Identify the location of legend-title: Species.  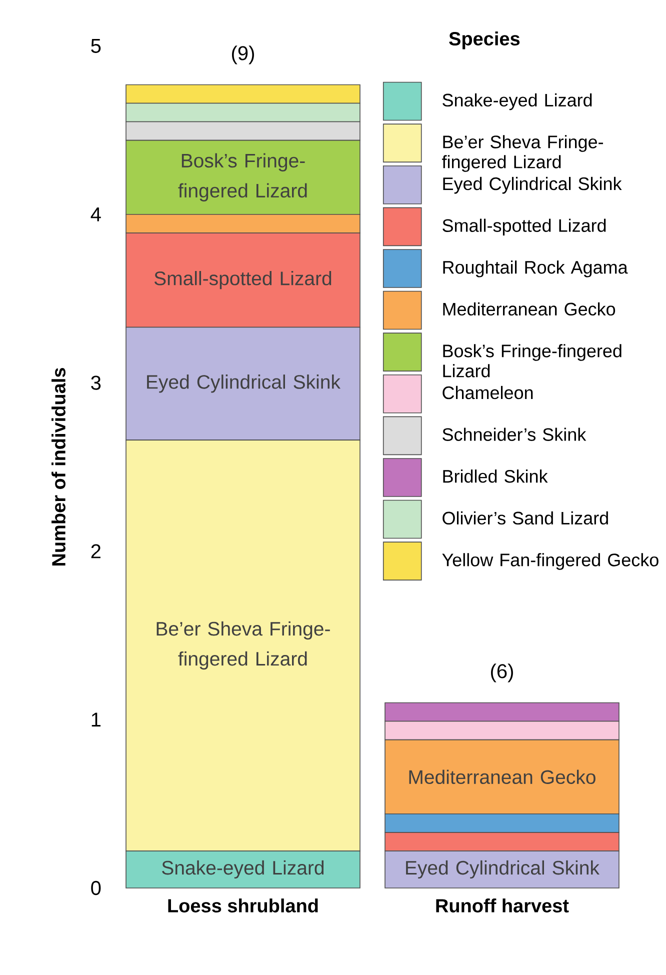
(484, 41).